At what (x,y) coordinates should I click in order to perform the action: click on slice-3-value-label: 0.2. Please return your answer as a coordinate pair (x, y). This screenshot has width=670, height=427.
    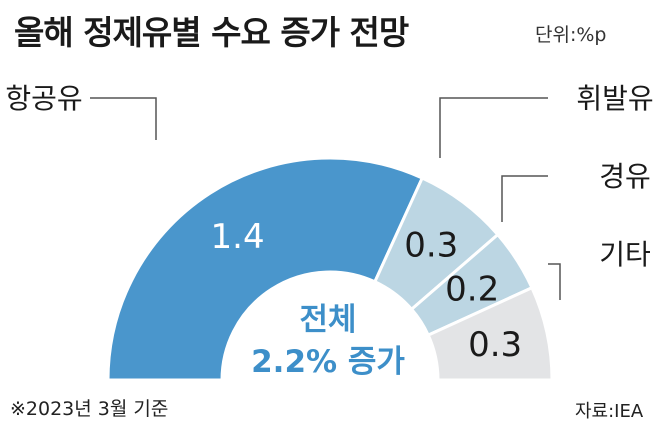
    Looking at the image, I should click on (472, 290).